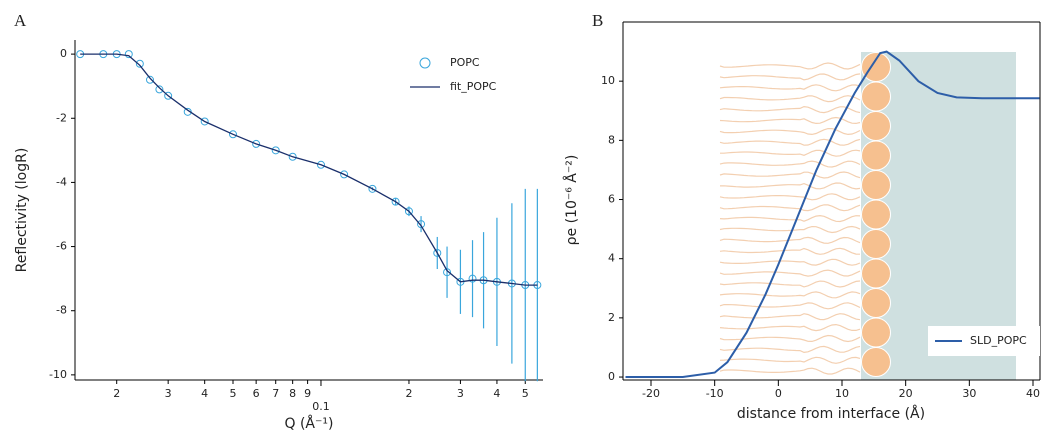 This screenshot has width=1050, height=442. Describe the element at coordinates (256, 393) in the screenshot. I see `x-tick-label: 6` at that location.